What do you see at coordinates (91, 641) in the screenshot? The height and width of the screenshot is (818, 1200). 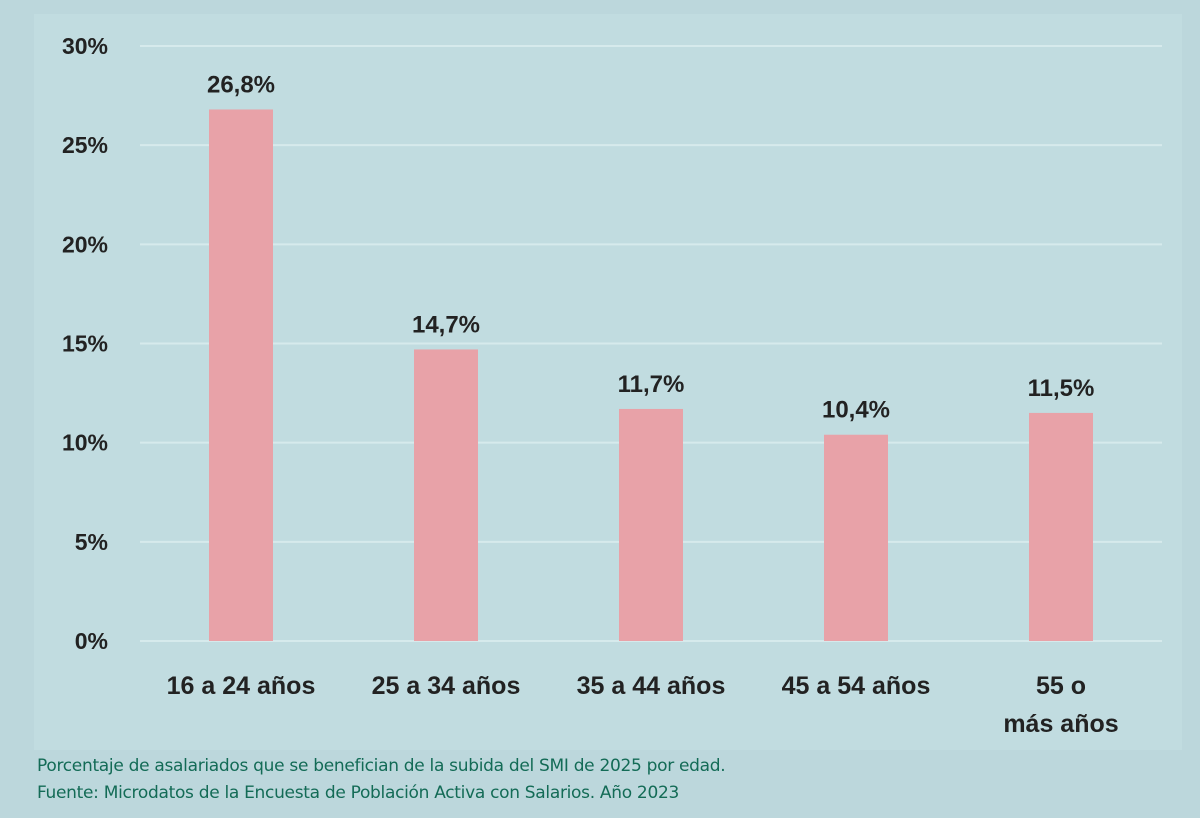 I see `y-tick-label: 0%` at bounding box center [91, 641].